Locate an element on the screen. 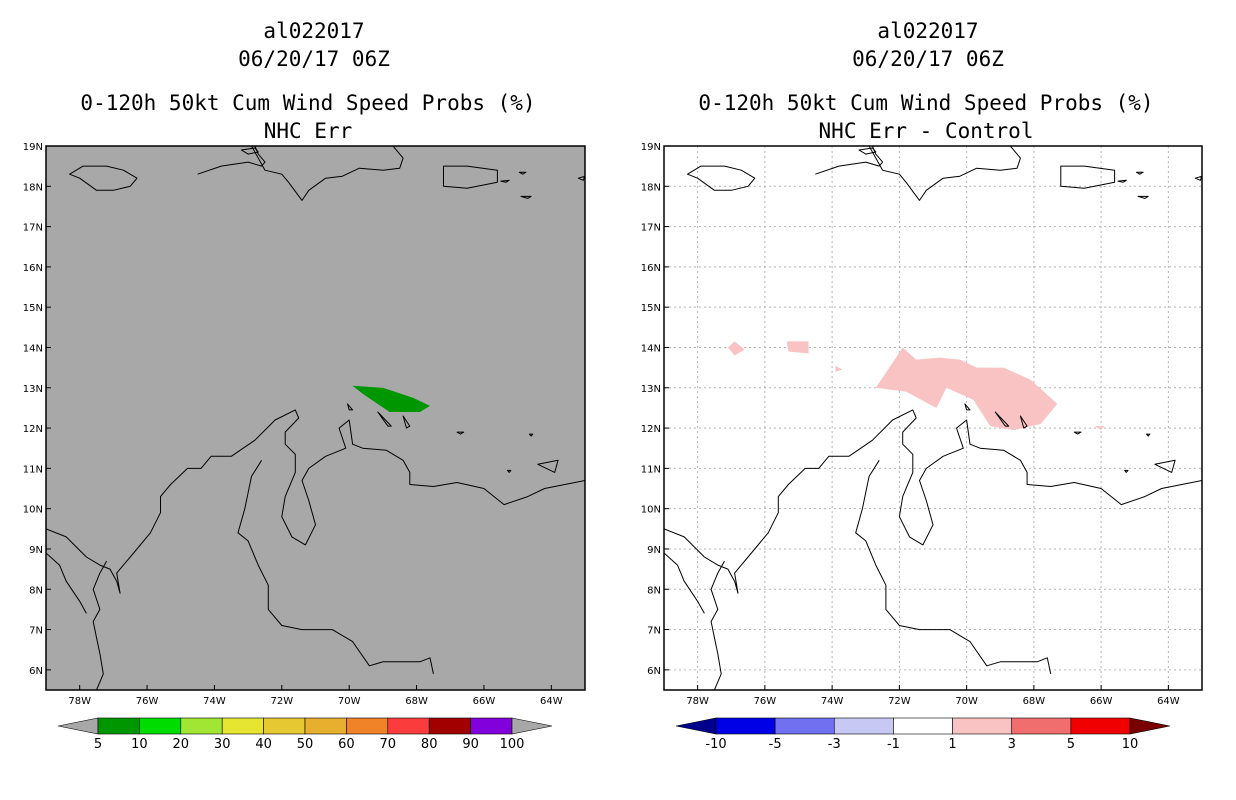 The height and width of the screenshot is (800, 1236). colorbar-label: -3 is located at coordinates (834, 744).